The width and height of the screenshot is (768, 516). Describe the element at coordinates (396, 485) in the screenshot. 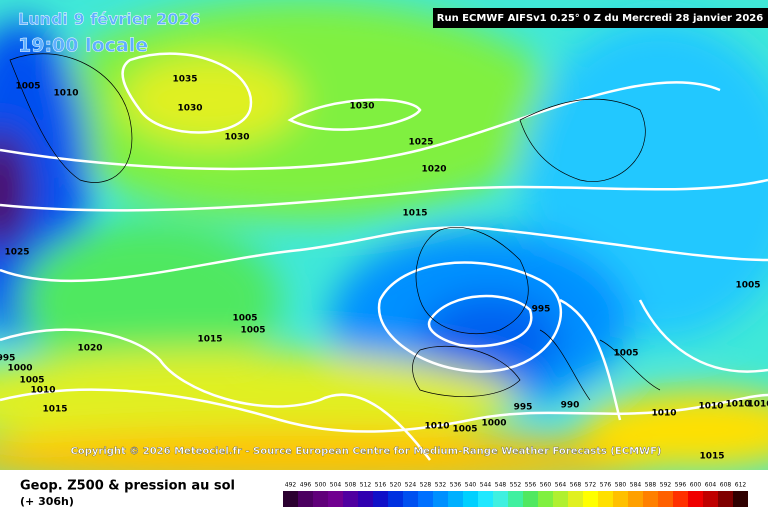

I see `scale-label: 520` at that location.